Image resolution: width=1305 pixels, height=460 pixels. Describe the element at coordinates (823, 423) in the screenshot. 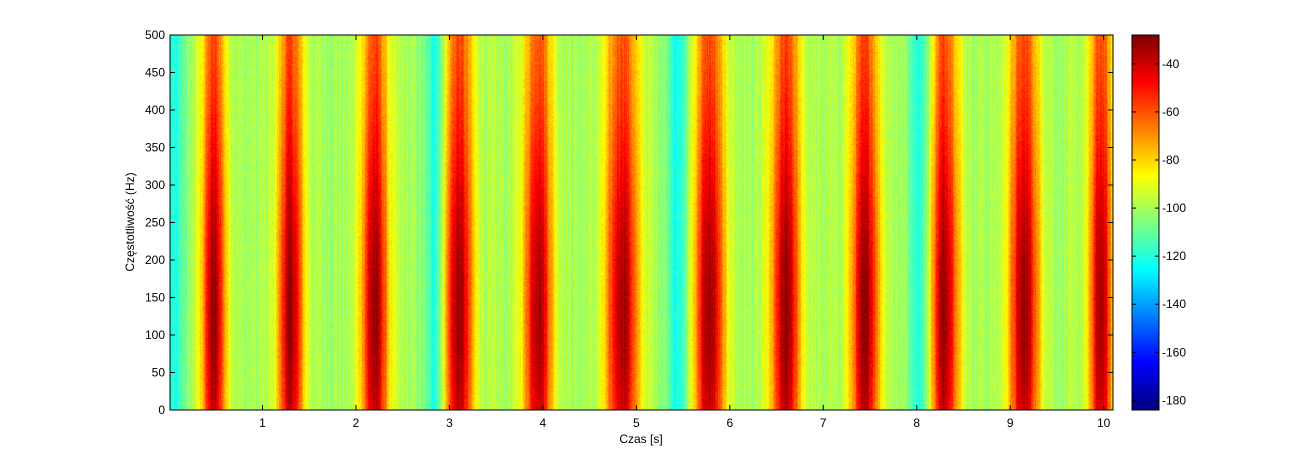

I see `x-tick-label: 7` at that location.